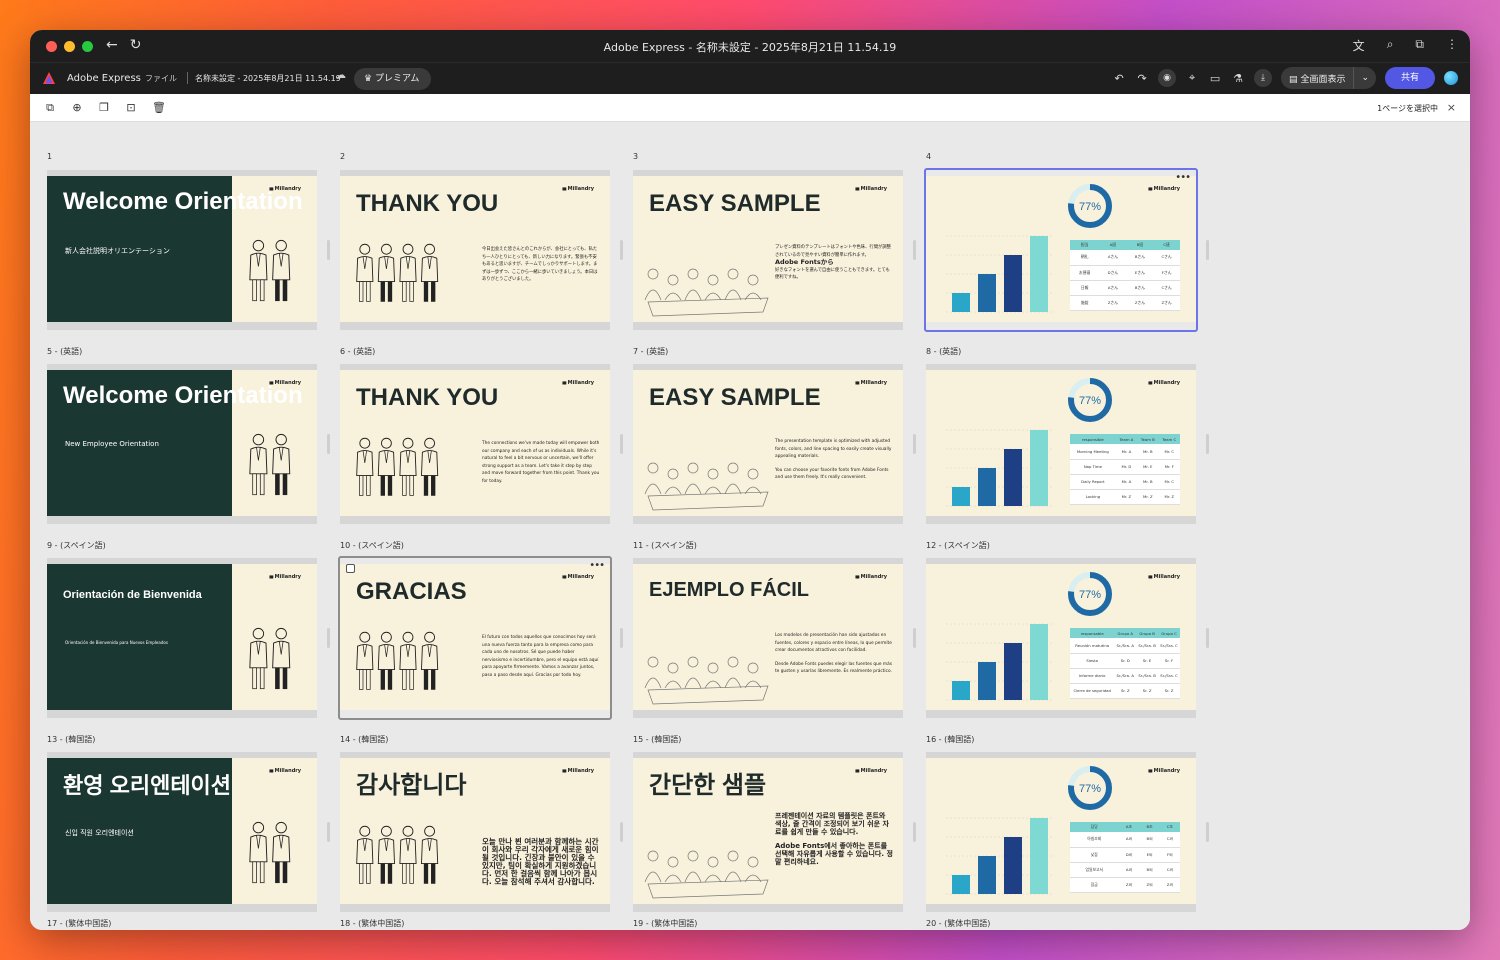 Image resolution: width=1500 pixels, height=960 pixels. Describe the element at coordinates (804, 262) in the screenshot. I see `slide-body-bold: Adobe Fontsから` at that location.